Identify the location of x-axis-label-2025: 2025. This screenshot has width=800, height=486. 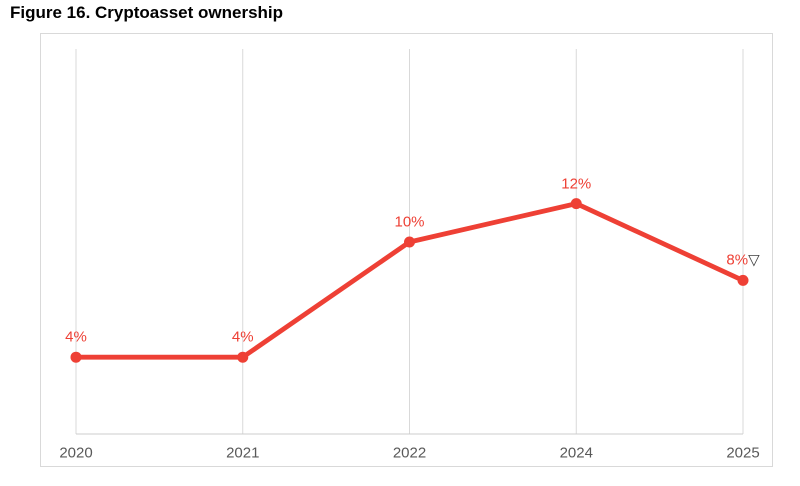
(743, 453).